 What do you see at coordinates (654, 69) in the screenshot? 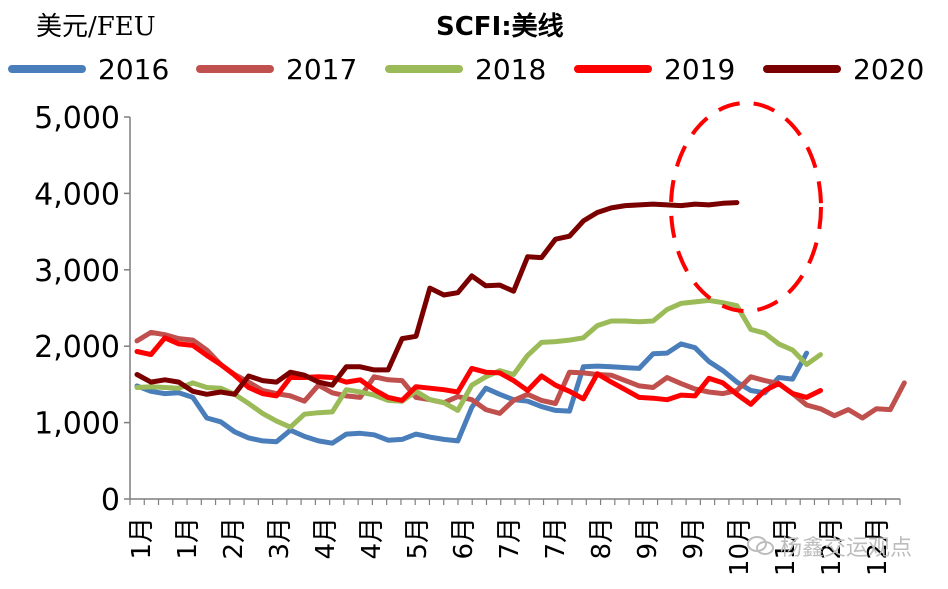
I see `legend-item-2019: 2019` at bounding box center [654, 69].